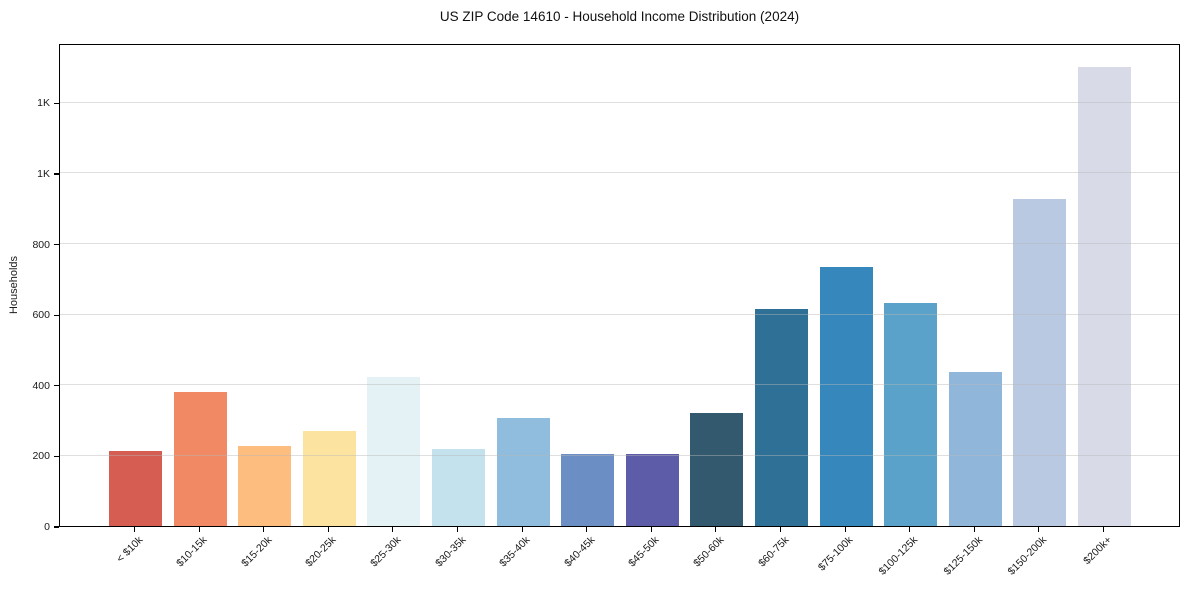 The image size is (1189, 590). I want to click on bar-60-75k, so click(781, 417).